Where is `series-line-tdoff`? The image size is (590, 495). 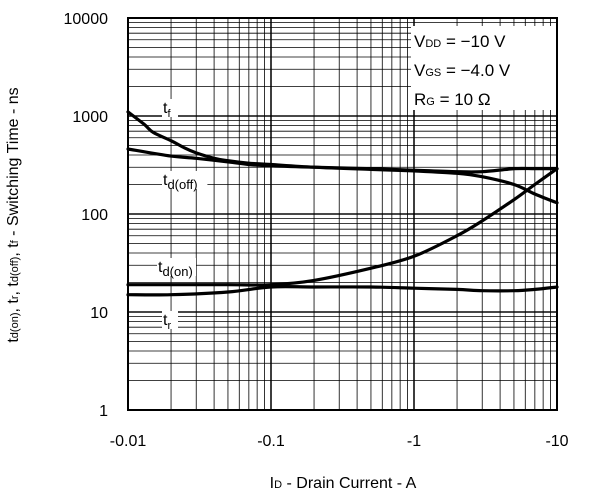
series-line-tdoff is located at coordinates (342, 160).